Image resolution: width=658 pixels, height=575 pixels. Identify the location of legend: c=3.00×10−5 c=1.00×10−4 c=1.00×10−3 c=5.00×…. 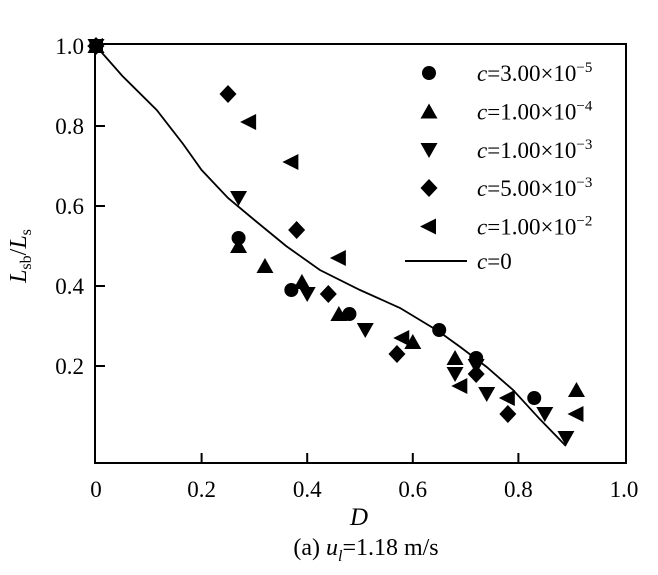
(499, 167).